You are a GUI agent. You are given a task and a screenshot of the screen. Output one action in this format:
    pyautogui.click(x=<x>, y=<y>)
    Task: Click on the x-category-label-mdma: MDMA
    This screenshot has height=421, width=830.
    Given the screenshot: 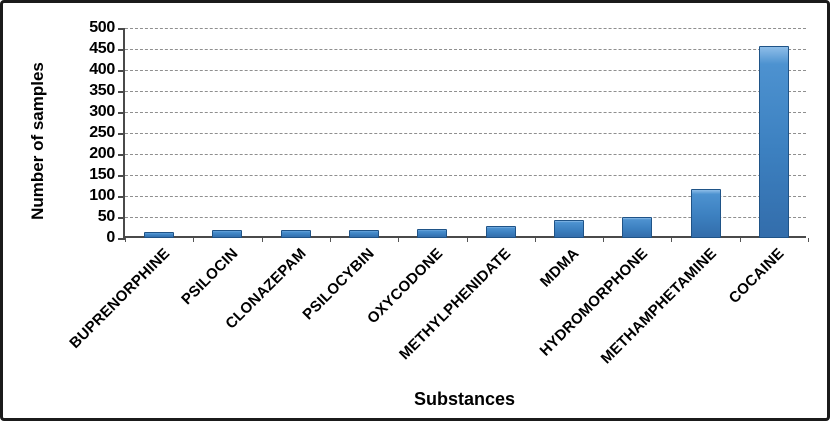 What is the action you would take?
    pyautogui.click(x=560, y=268)
    